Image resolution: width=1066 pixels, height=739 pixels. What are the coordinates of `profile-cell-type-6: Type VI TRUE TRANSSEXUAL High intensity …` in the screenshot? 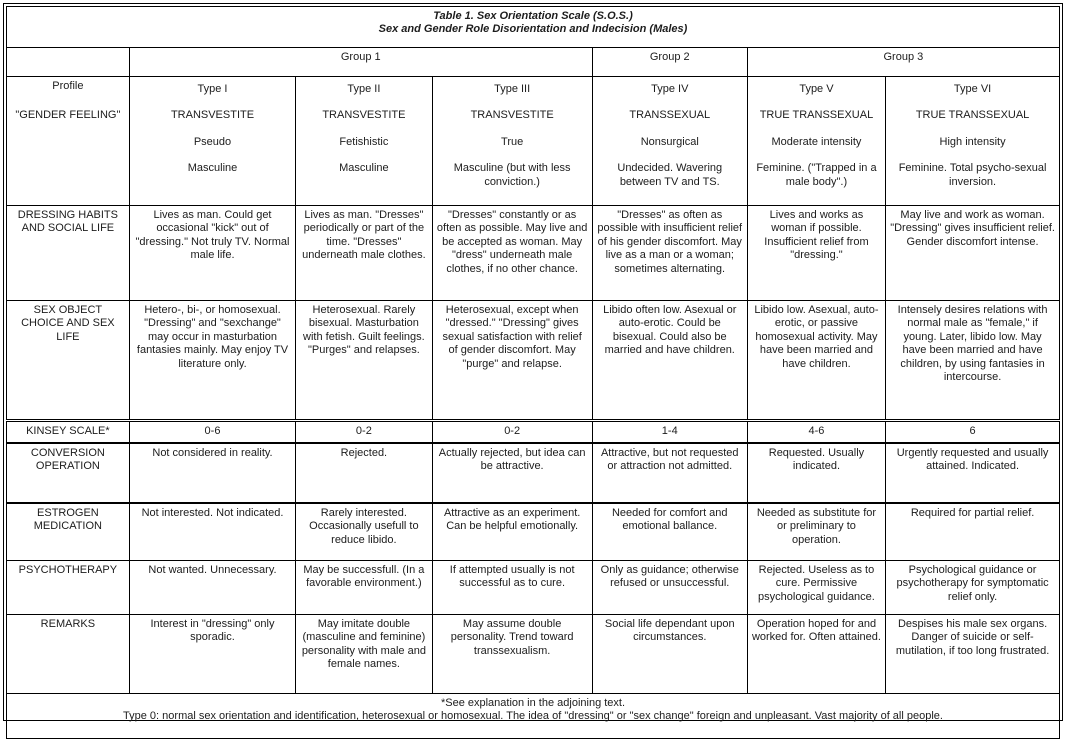 It's located at (972, 141).